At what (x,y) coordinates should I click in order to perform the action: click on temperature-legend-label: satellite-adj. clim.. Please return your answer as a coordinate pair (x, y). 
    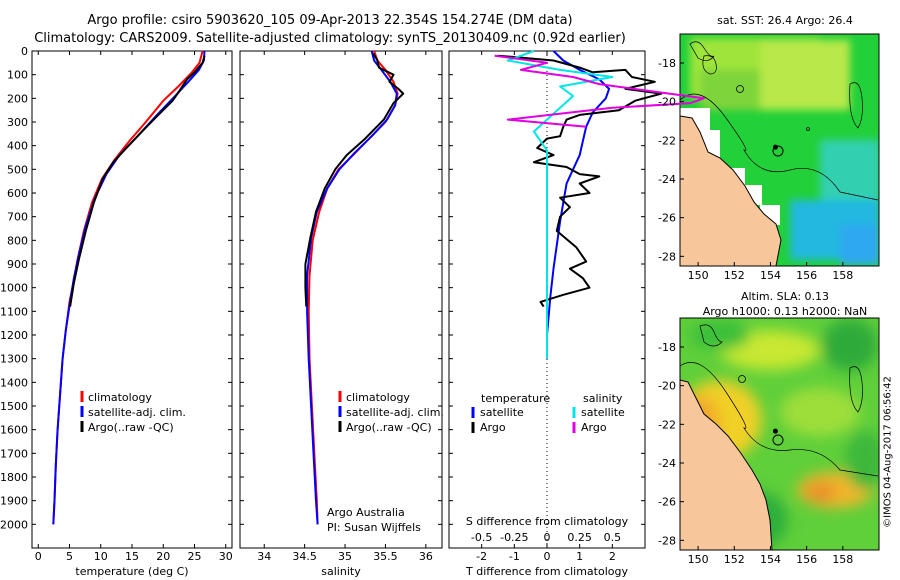
    Looking at the image, I should click on (137, 412).